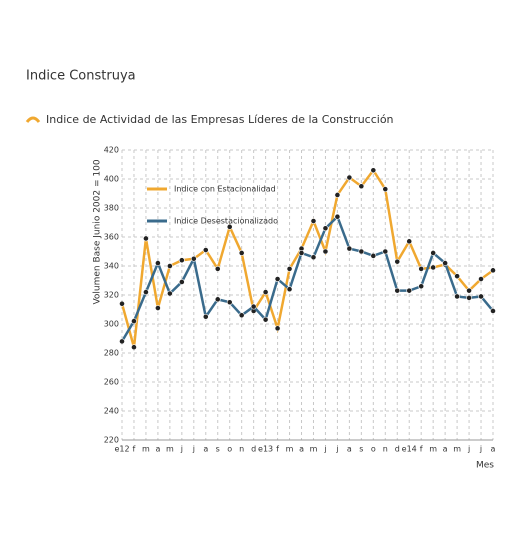 This screenshot has height=534, width=530. I want to click on chart-title: Indice Construya, so click(81, 76).